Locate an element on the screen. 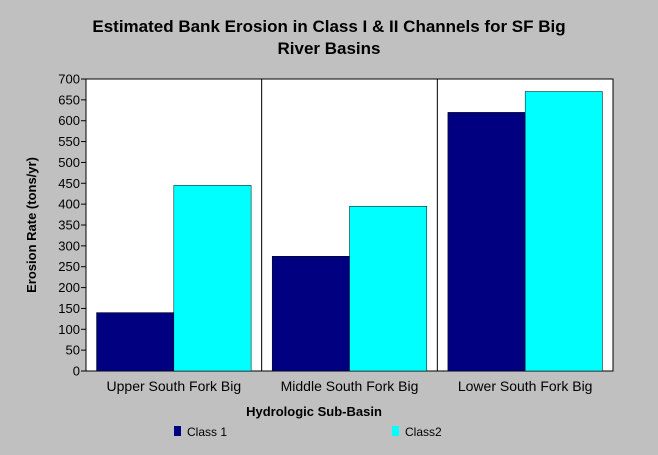 This screenshot has height=455, width=658. y-tick-label: 150 is located at coordinates (69, 308).